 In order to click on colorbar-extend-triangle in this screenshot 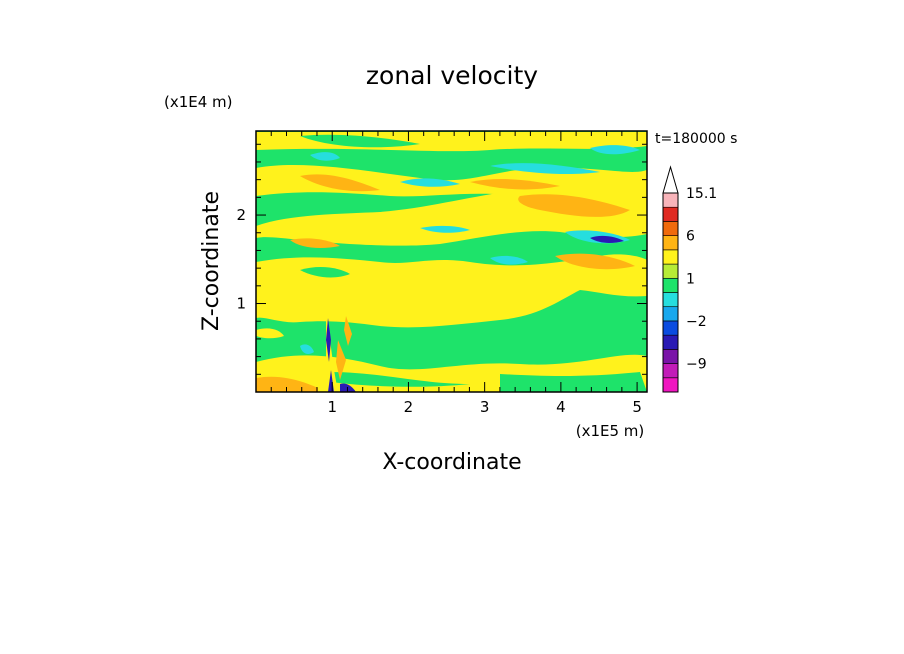, I will do `click(670, 179)`.